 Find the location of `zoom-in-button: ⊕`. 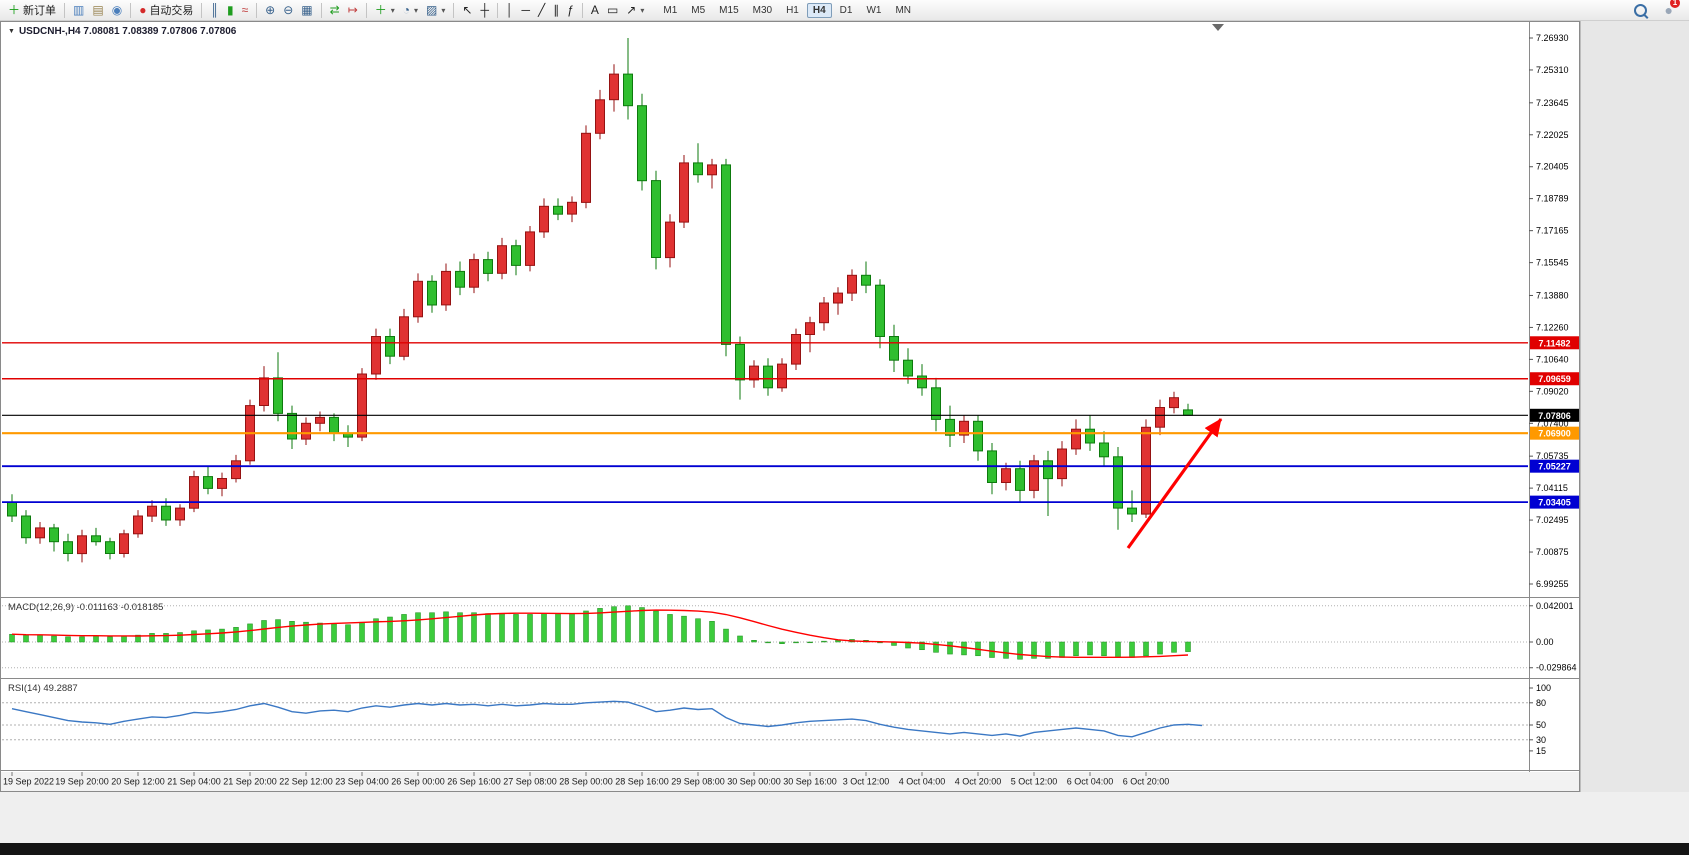

zoom-in-button: ⊕ is located at coordinates (270, 10).